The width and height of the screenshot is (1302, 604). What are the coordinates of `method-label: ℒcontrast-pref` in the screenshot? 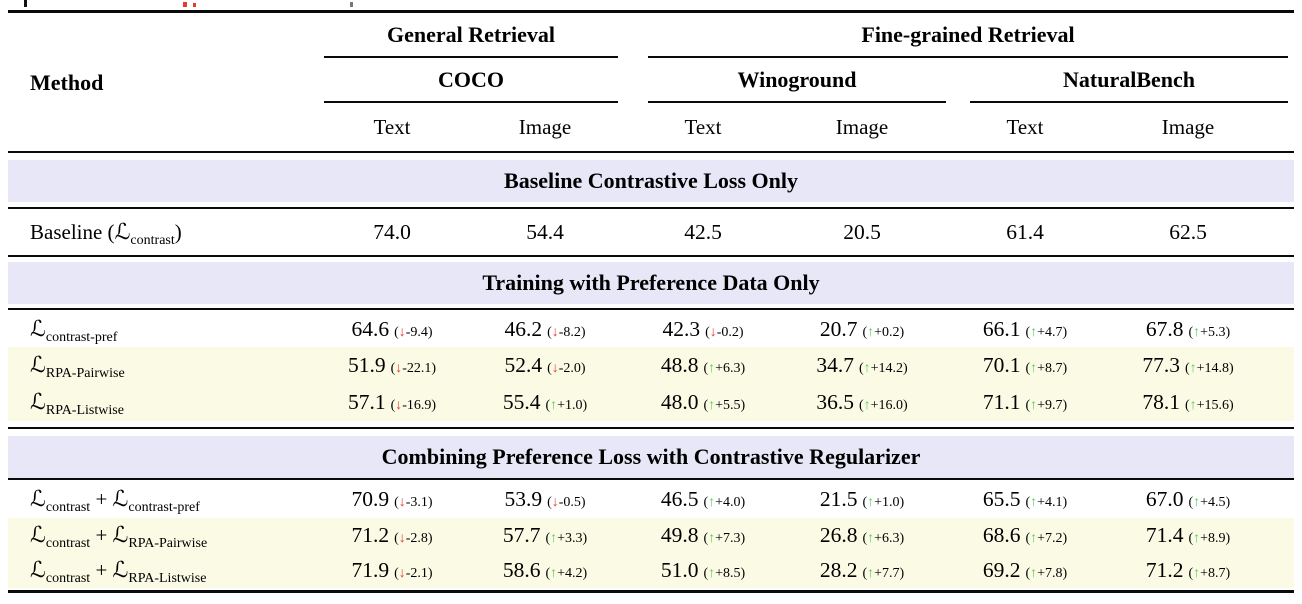 It's located at (73, 329).